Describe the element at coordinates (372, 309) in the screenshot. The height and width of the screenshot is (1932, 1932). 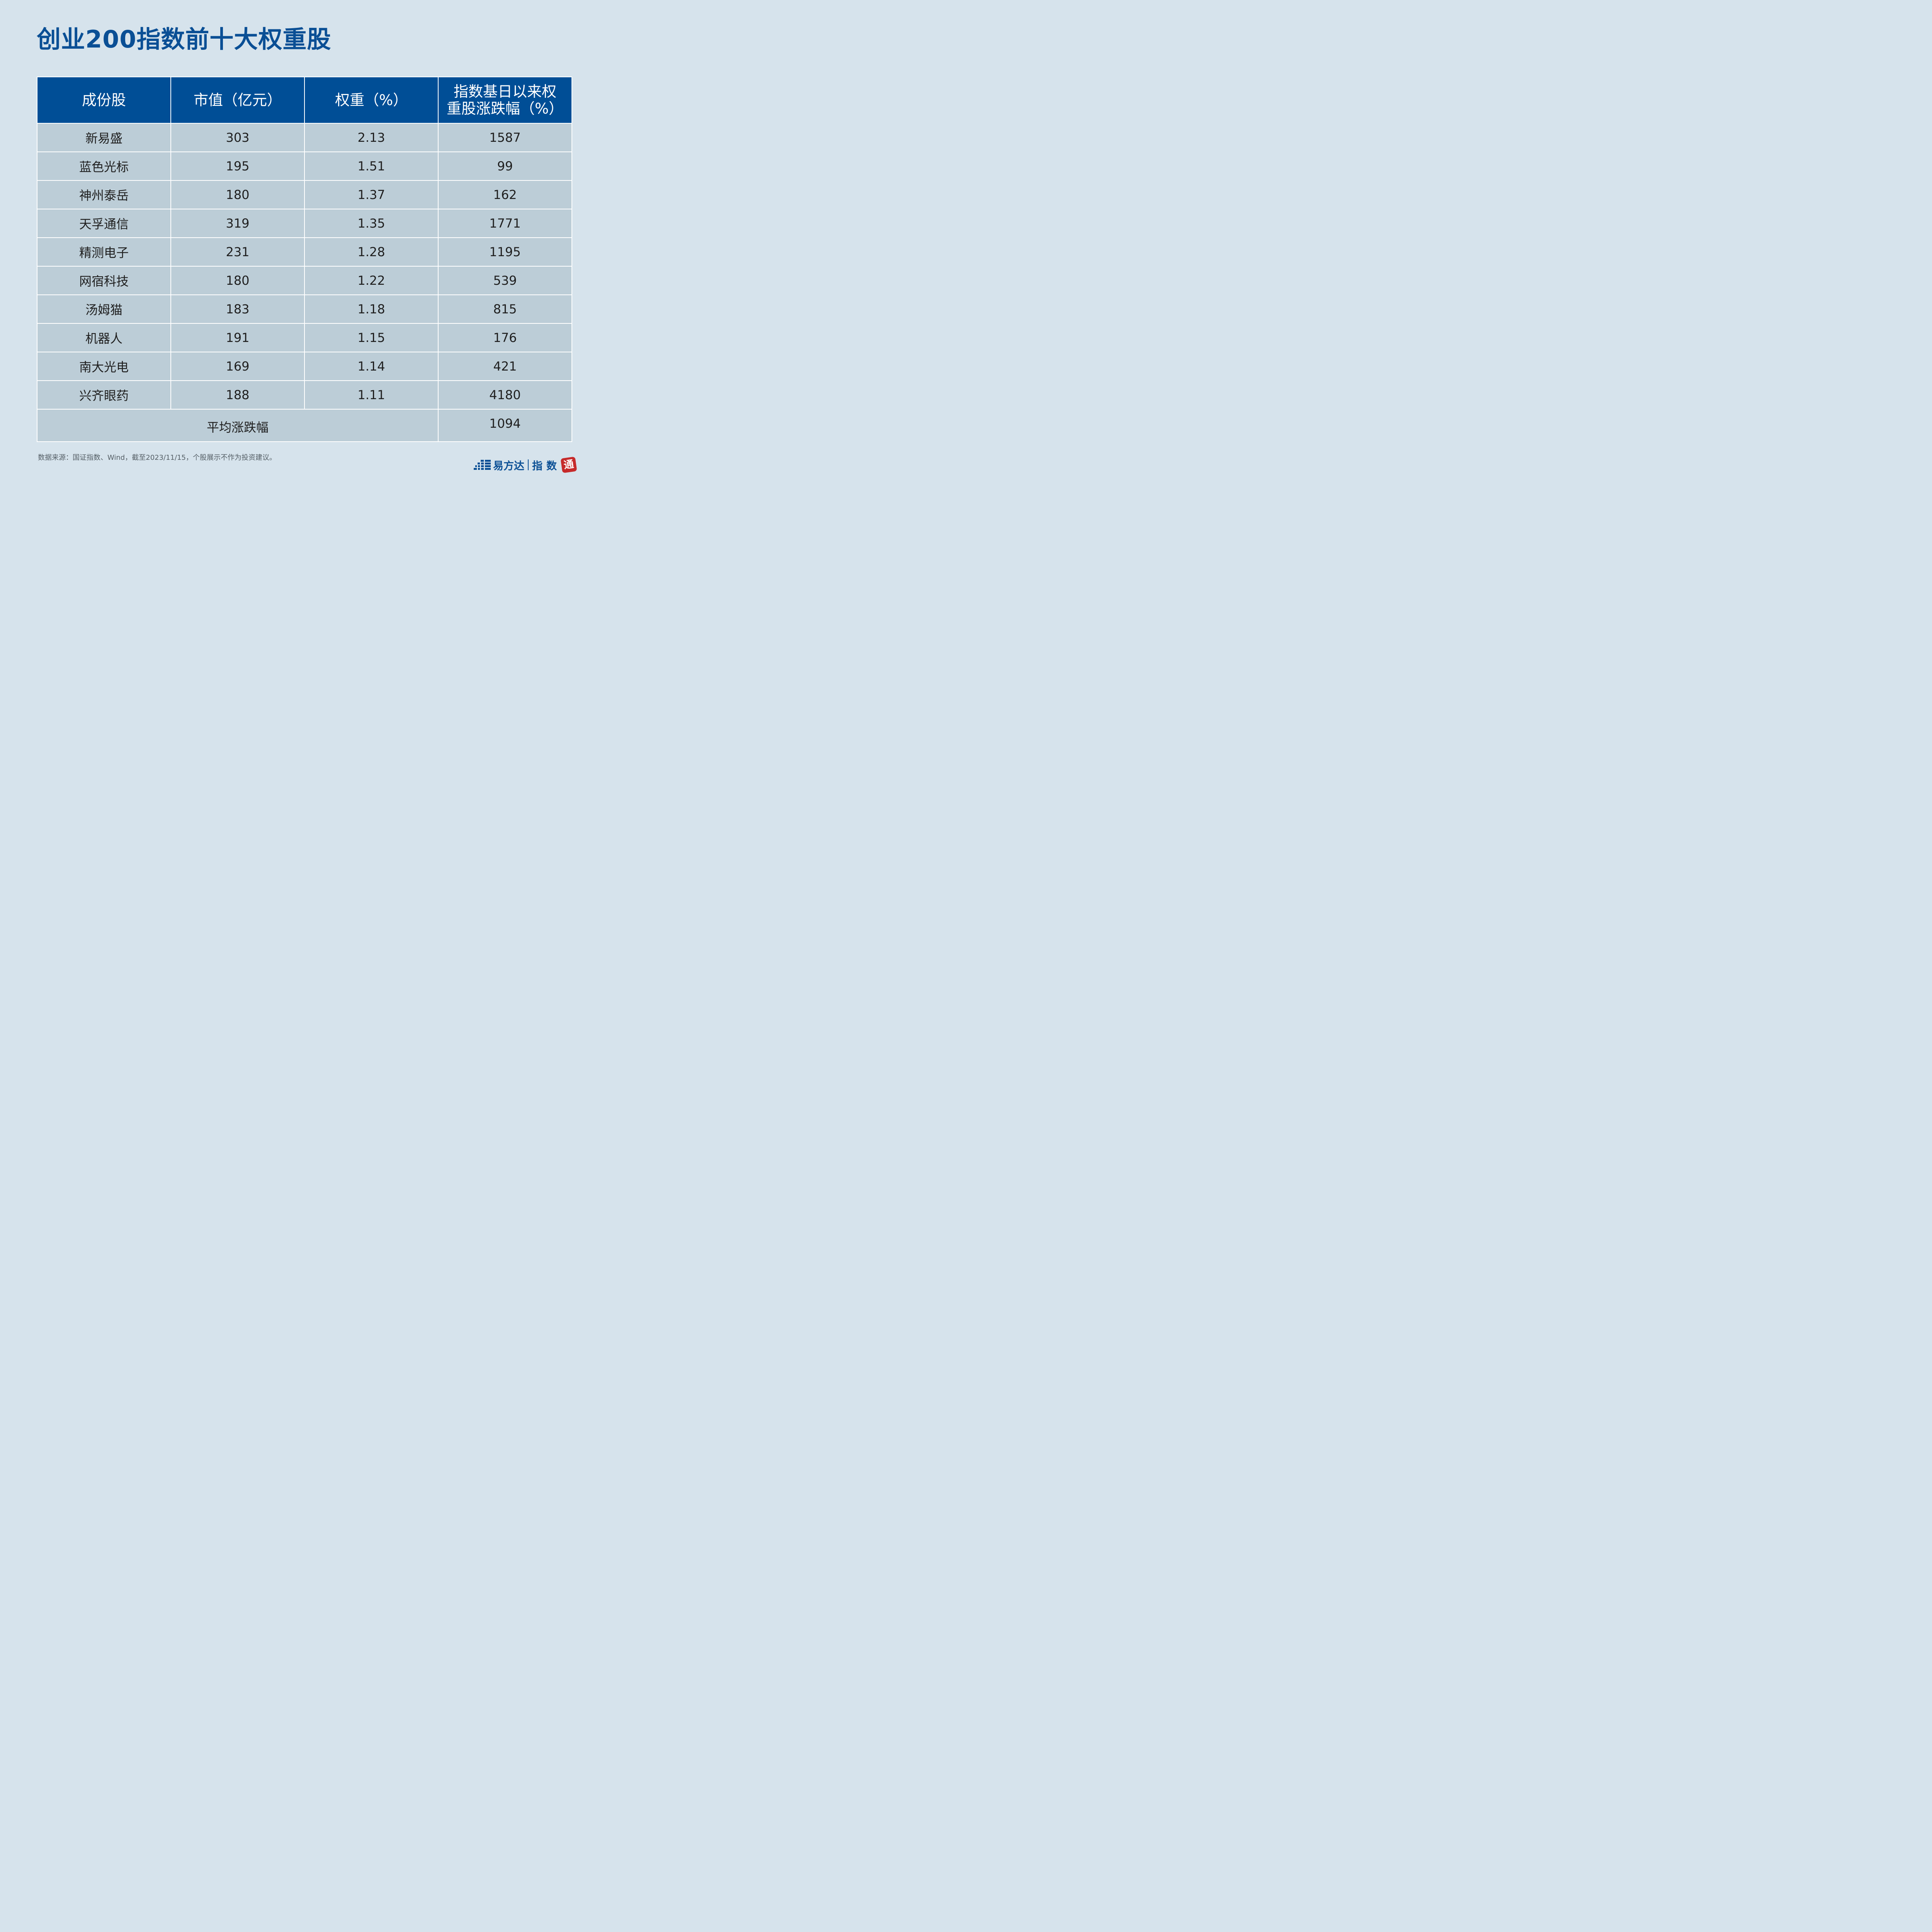
I see `cell-weight: 1.18` at that location.